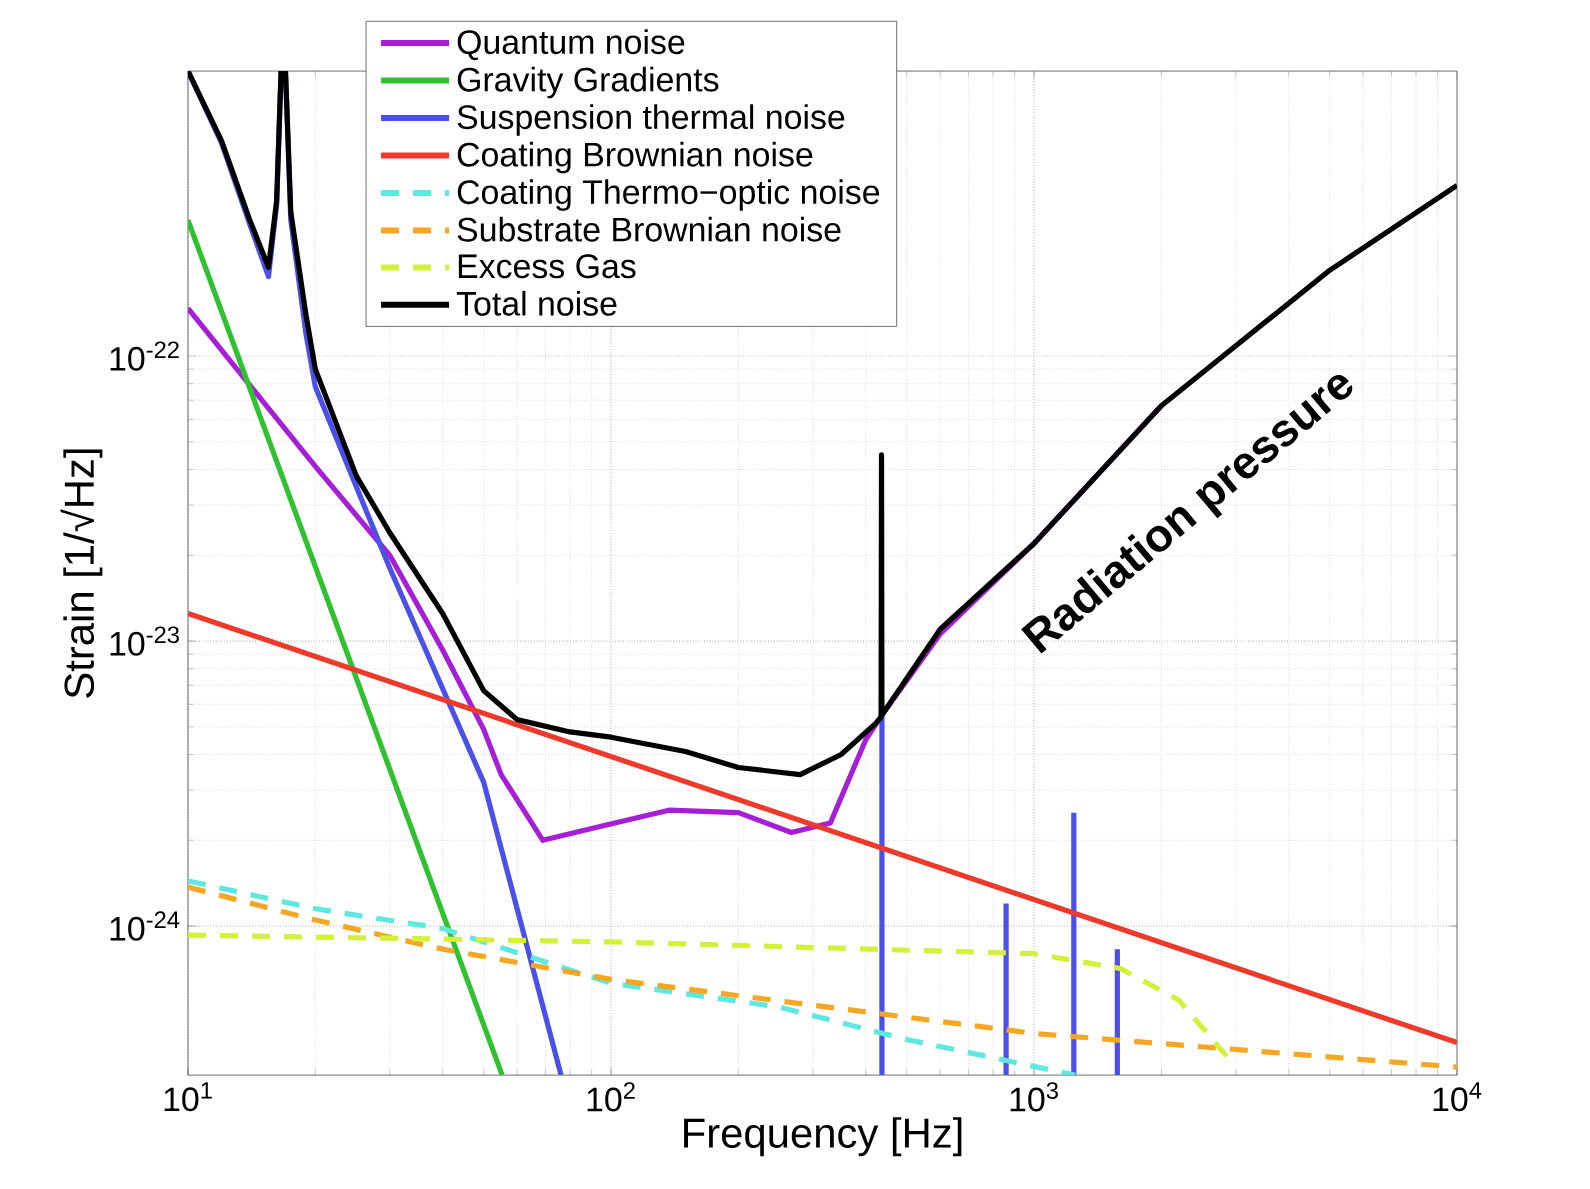  I want to click on y-tick-label: 10$^{-24}$, so click(145, 926).